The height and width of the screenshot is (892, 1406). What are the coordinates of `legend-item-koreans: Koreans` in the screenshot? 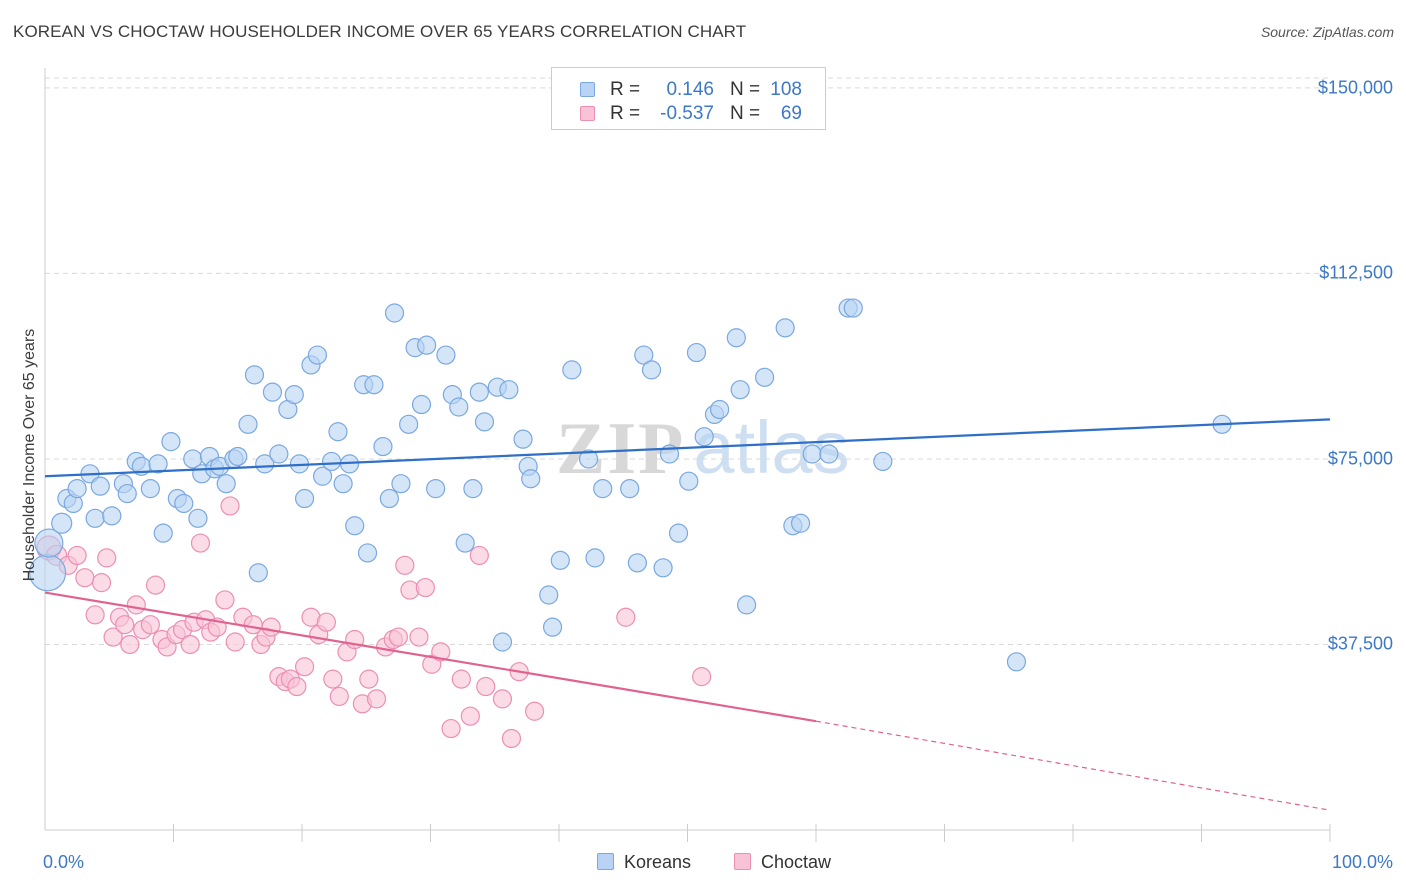 It's located at (644, 862).